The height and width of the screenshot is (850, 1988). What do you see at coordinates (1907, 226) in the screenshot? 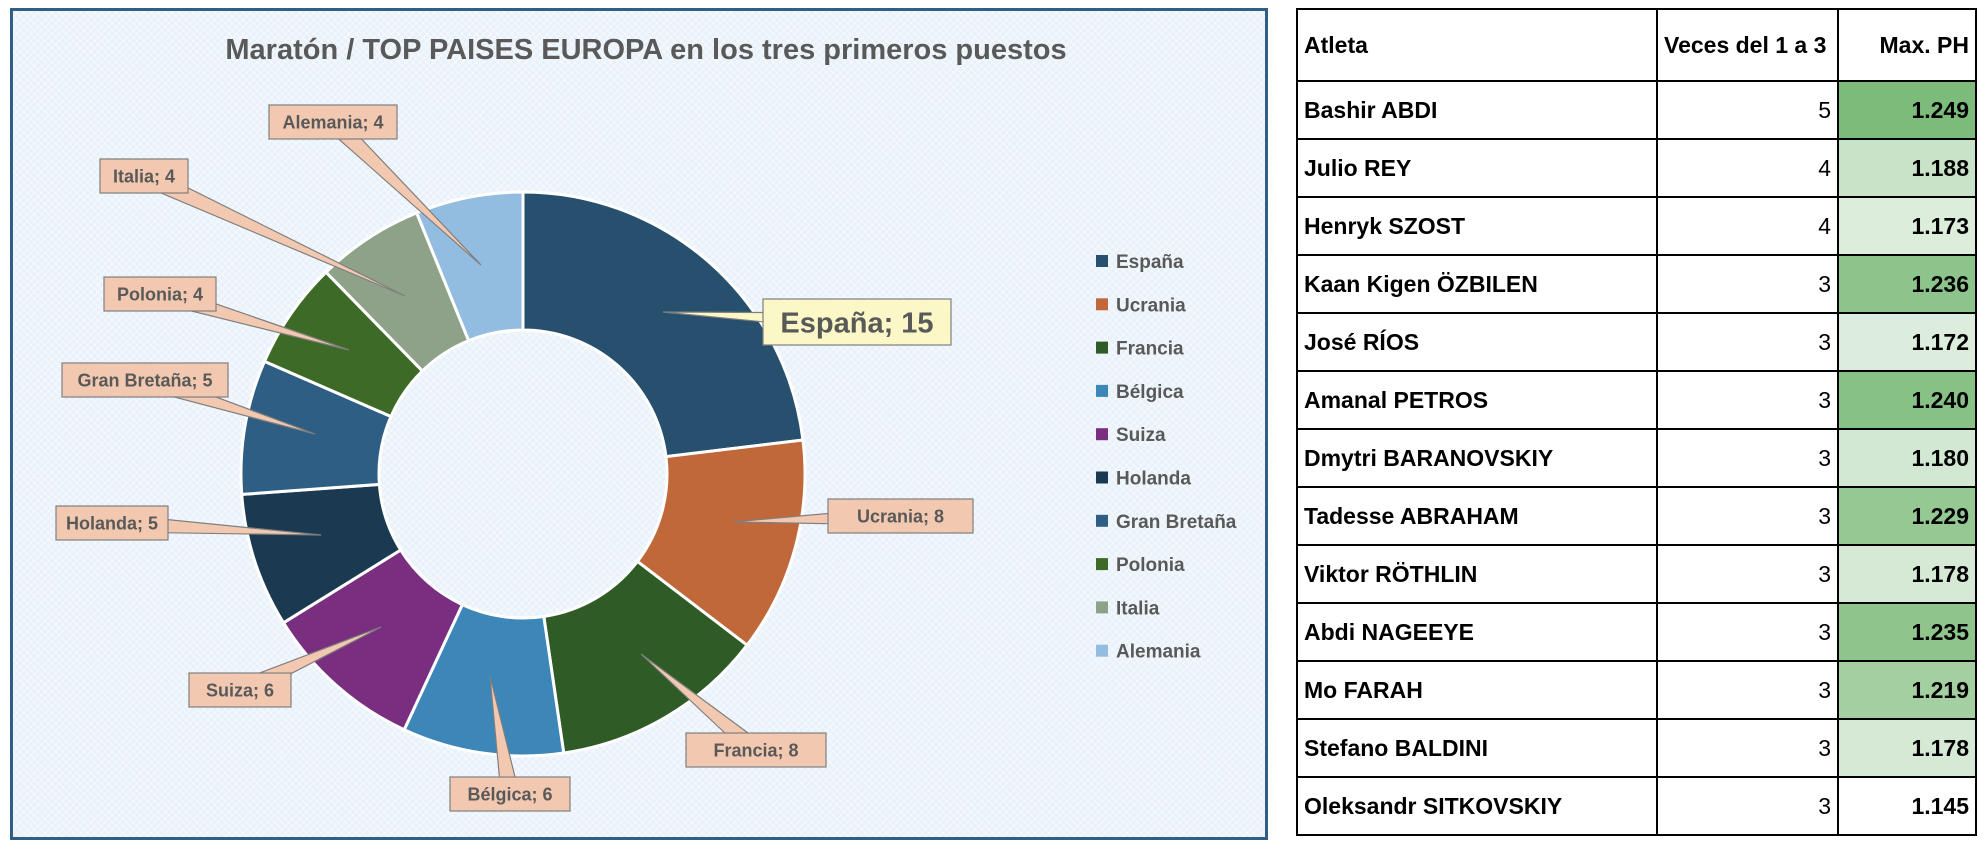
I see `cell-max-ph: 1.173` at bounding box center [1907, 226].